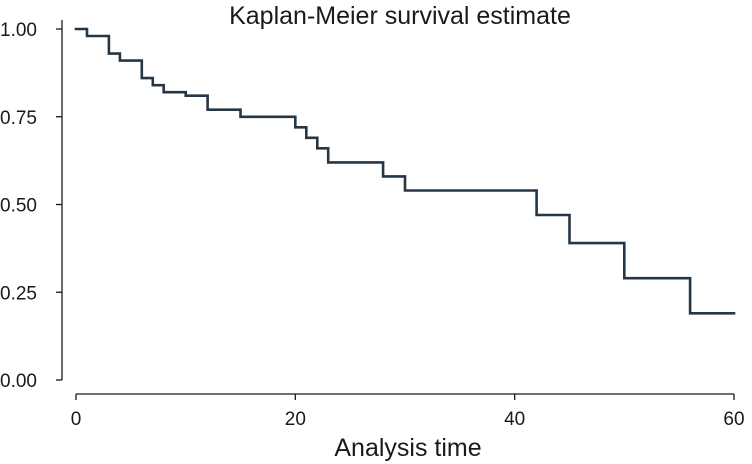  What do you see at coordinates (408, 411) in the screenshot?
I see `x-axis: 0 20 40 60` at bounding box center [408, 411].